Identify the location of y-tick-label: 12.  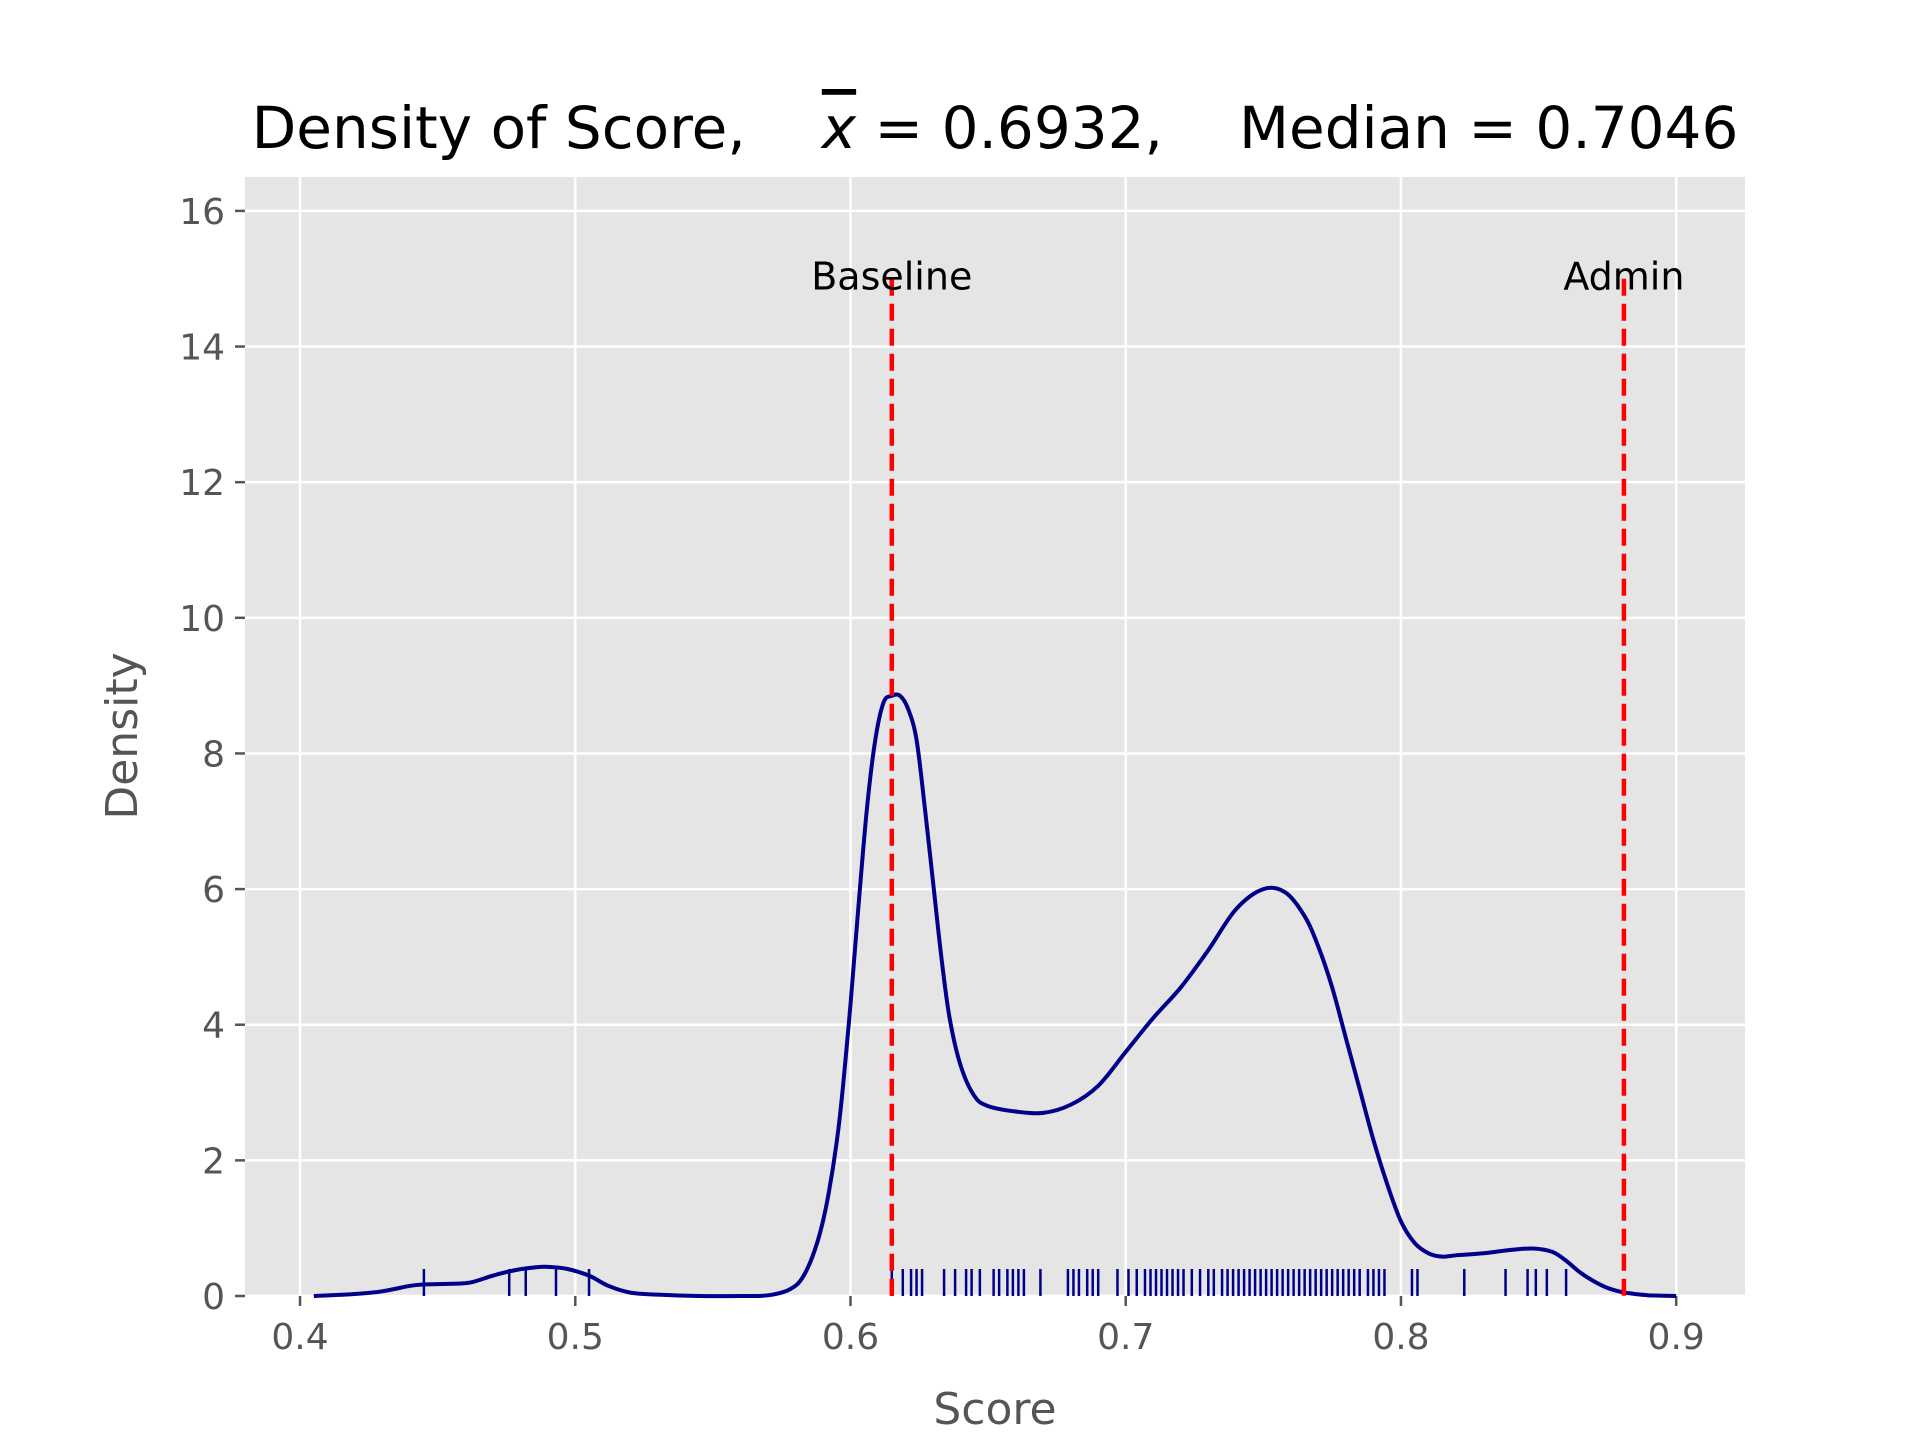
(202, 483).